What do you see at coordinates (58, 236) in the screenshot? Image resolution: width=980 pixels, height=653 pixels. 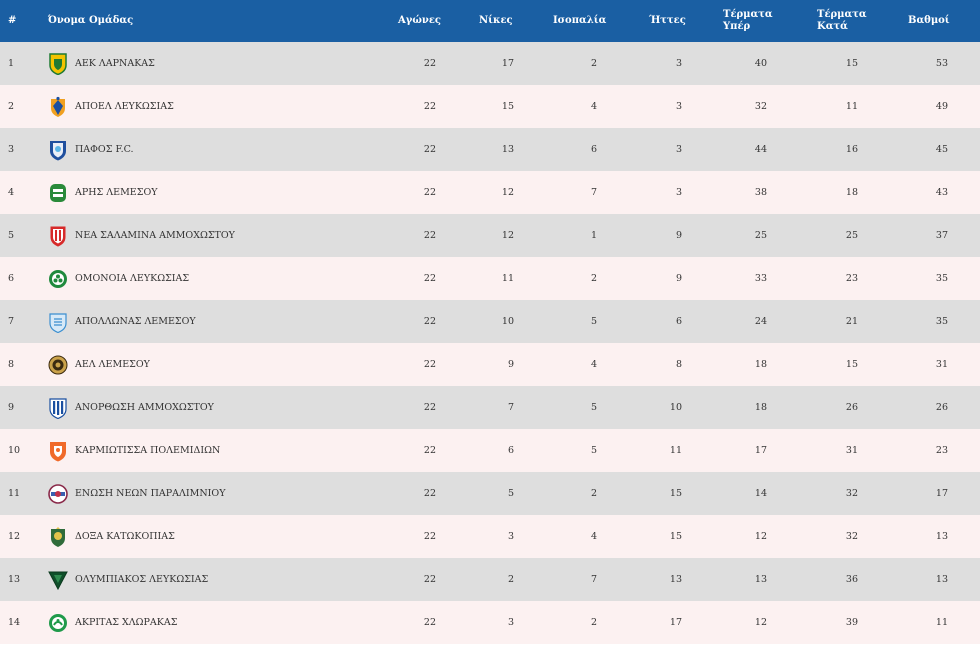 I see `nea-salamina-crest-icon` at bounding box center [58, 236].